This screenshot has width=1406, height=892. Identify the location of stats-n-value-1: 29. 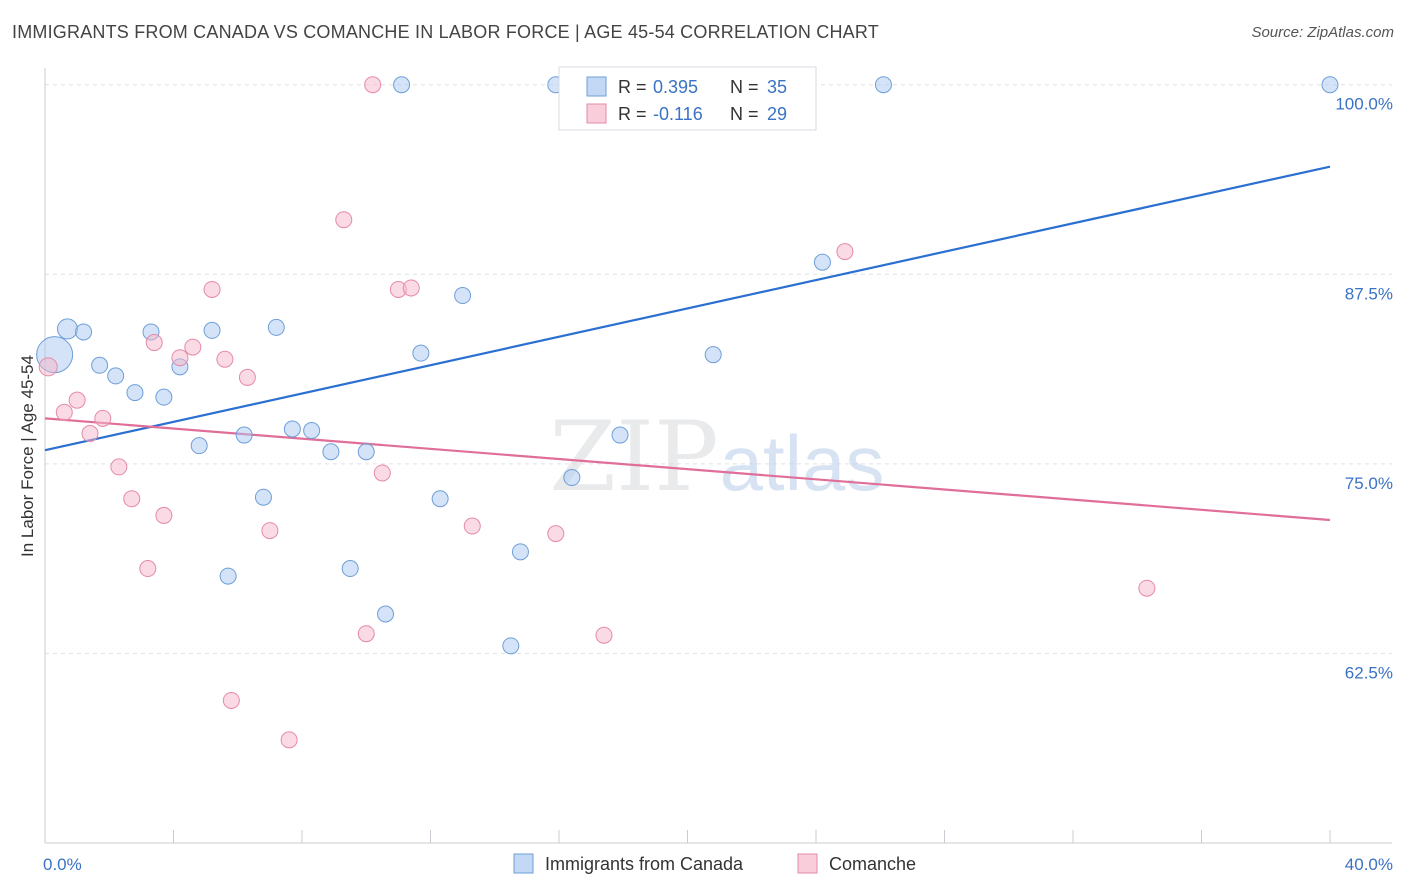
(777, 114).